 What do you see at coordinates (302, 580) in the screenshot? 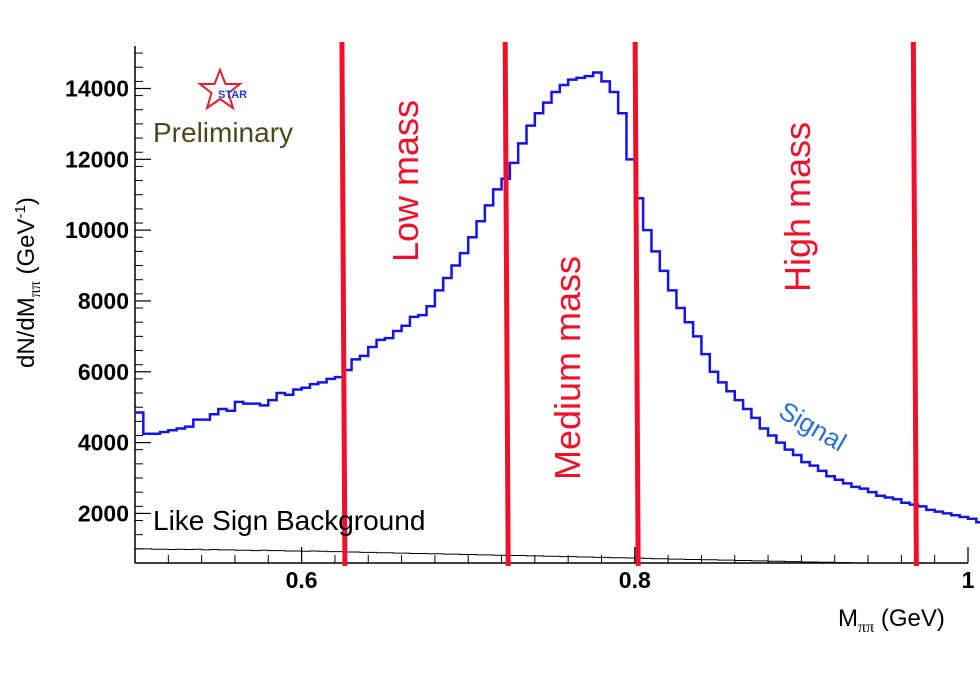
I see `x-tick-label: 0.6` at bounding box center [302, 580].